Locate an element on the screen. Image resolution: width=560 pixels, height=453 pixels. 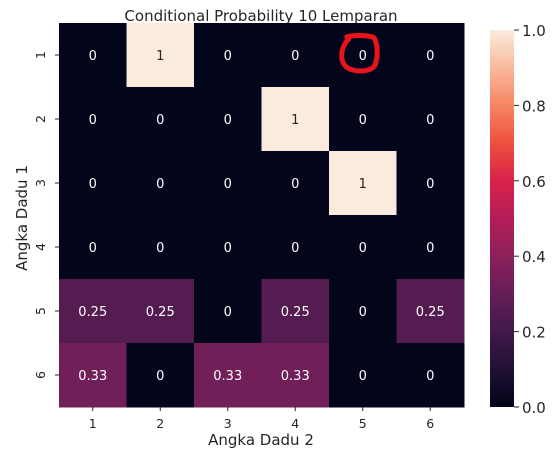
cell-value-r1-c4: 0 is located at coordinates (295, 56).